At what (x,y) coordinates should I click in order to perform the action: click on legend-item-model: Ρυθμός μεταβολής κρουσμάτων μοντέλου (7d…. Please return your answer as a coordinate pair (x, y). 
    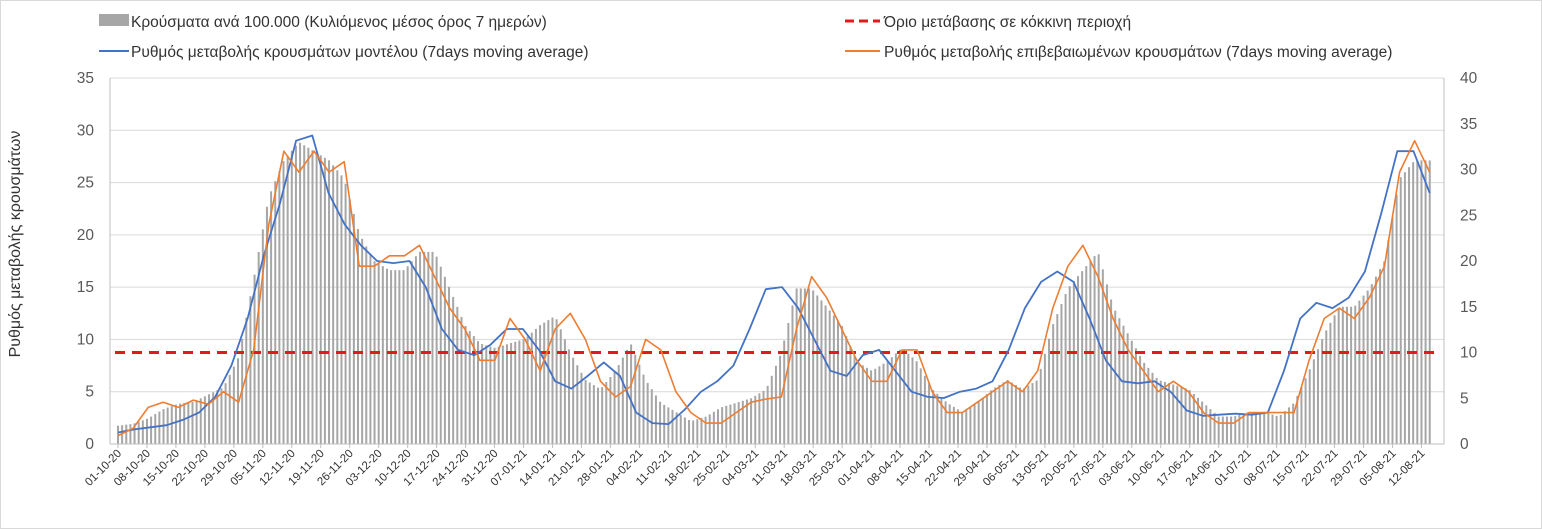
    Looking at the image, I should click on (344, 52).